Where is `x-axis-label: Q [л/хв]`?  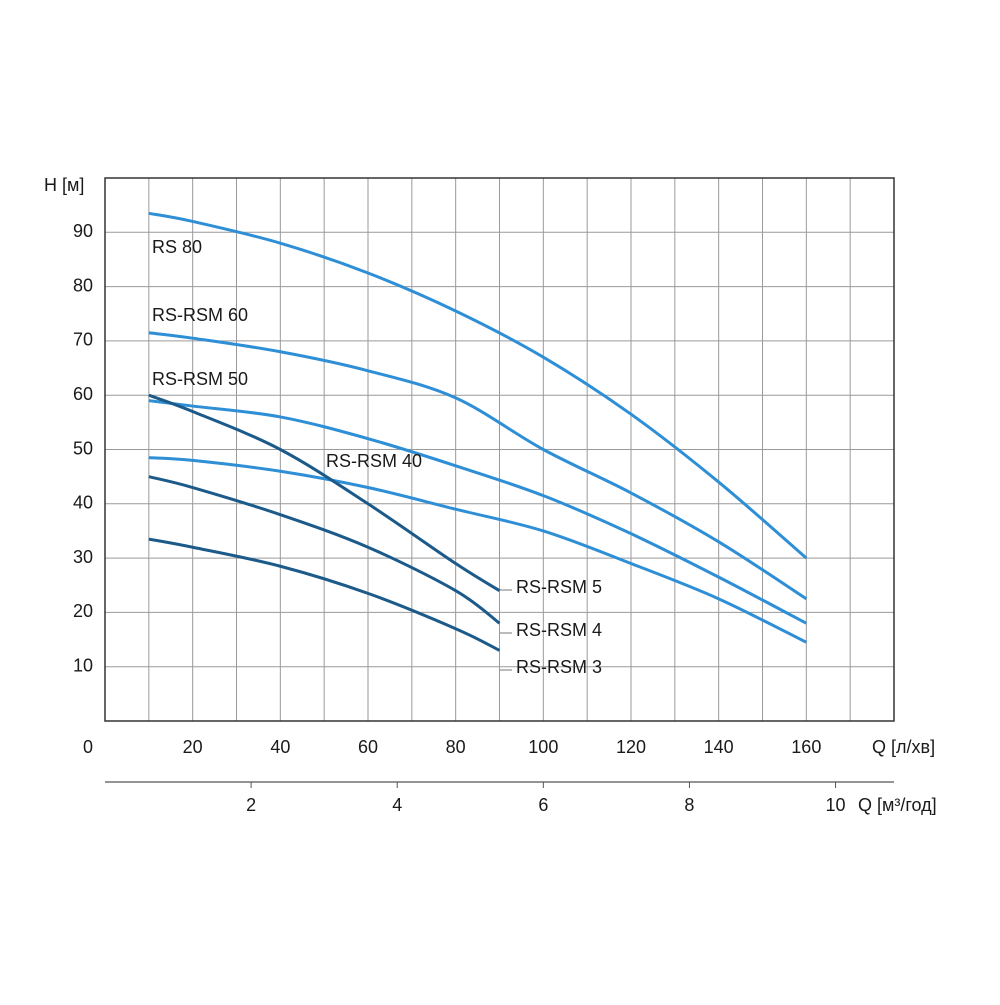
x-axis-label: Q [л/хв] is located at coordinates (903, 747).